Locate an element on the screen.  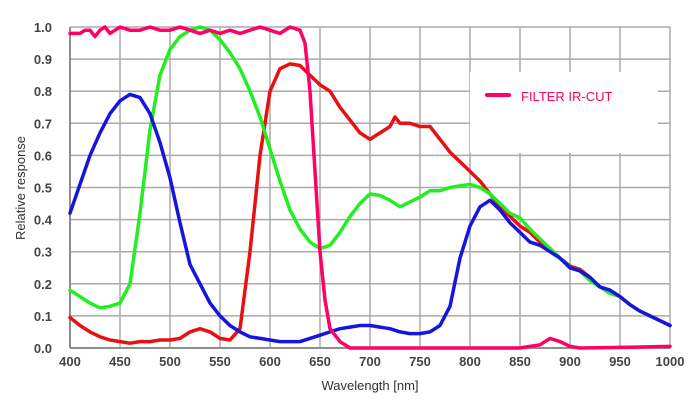
y-tick-label: 0.0 is located at coordinates (43, 348).